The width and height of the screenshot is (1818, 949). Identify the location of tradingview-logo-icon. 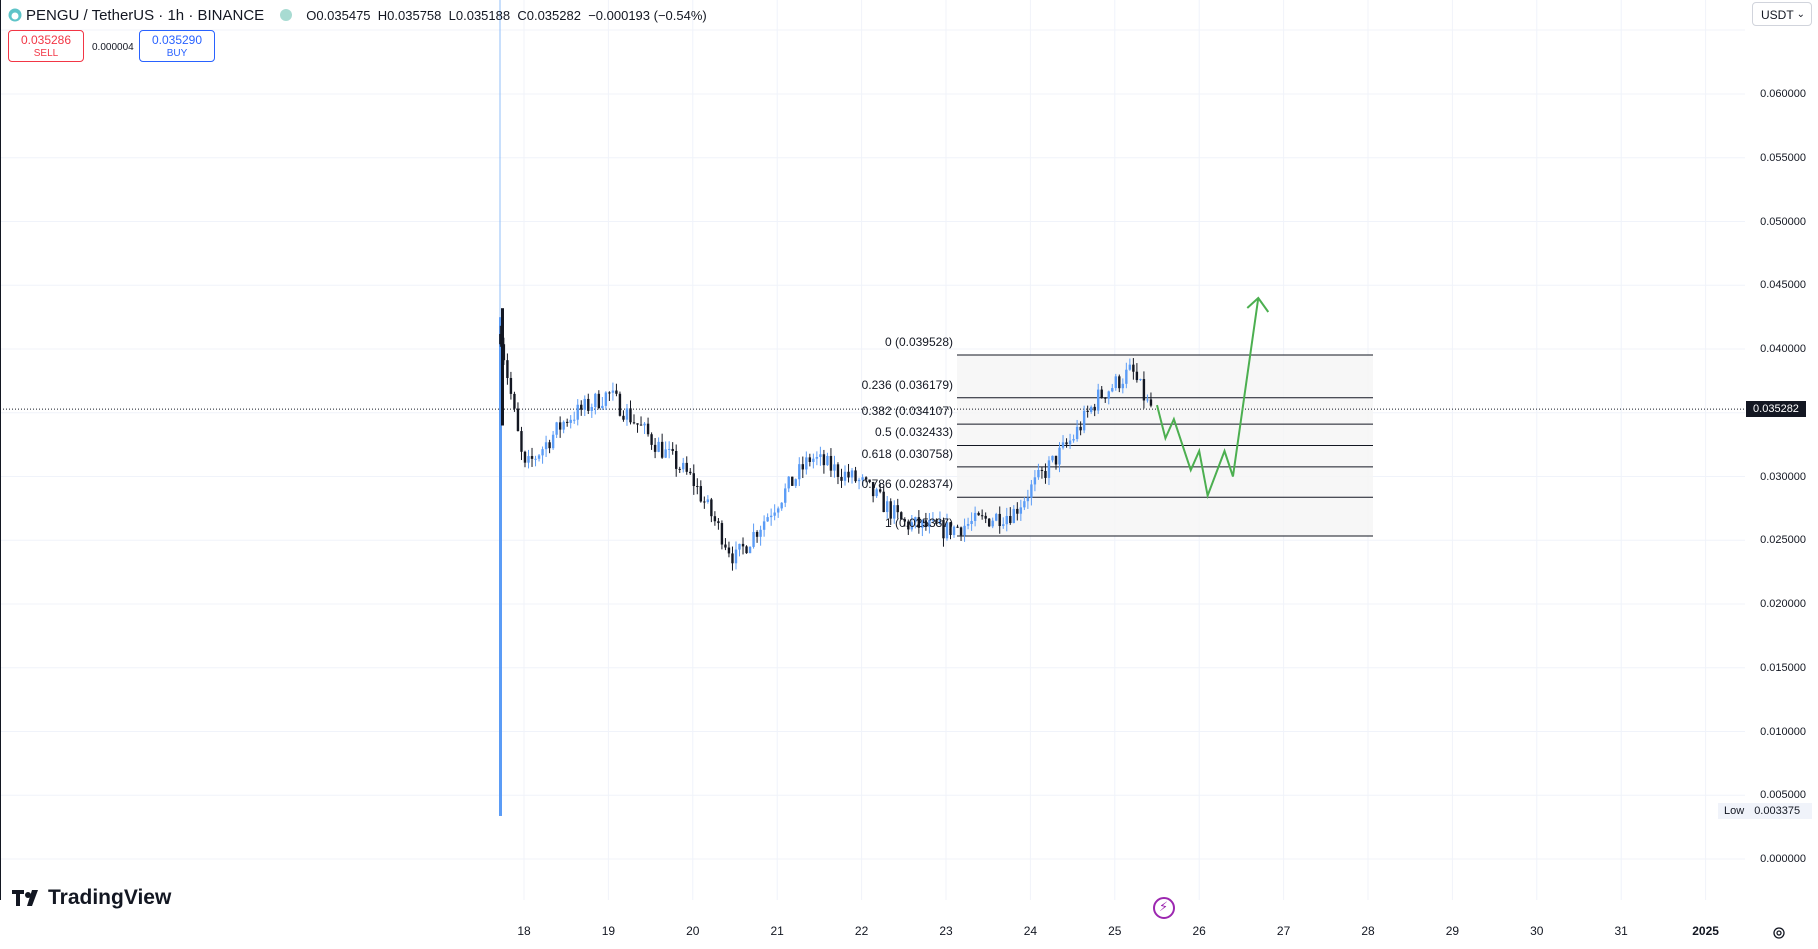
(25, 898).